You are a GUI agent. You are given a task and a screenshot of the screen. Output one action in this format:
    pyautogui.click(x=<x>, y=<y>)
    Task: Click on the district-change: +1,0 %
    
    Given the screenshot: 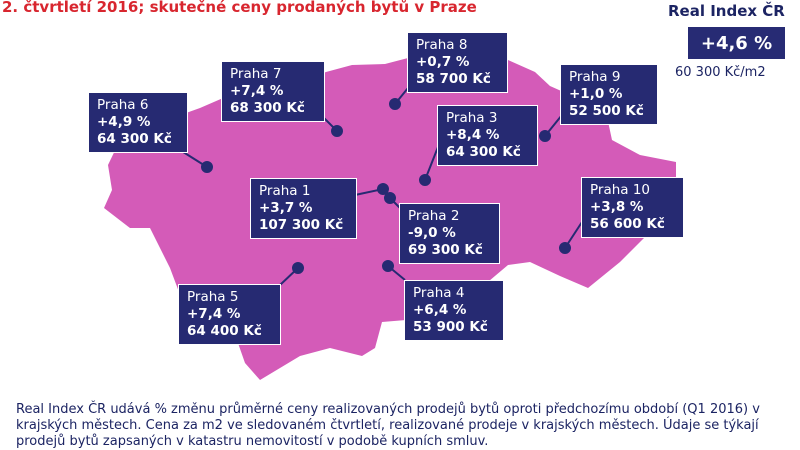 What is the action you would take?
    pyautogui.click(x=596, y=94)
    